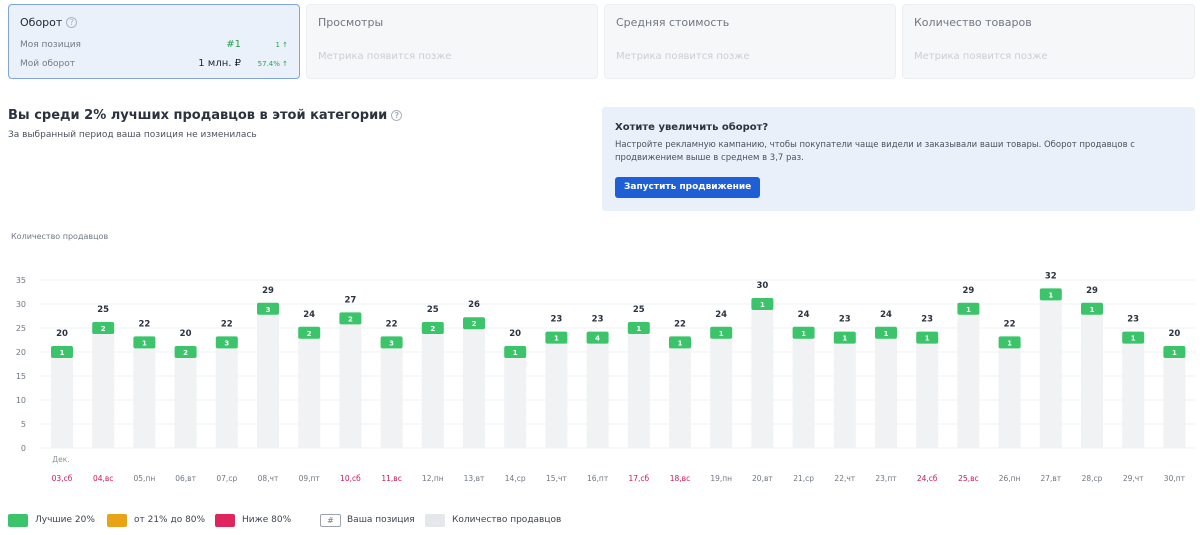 This screenshot has width=1200, height=535. I want to click on y-tick-label: 25, so click(21, 328).